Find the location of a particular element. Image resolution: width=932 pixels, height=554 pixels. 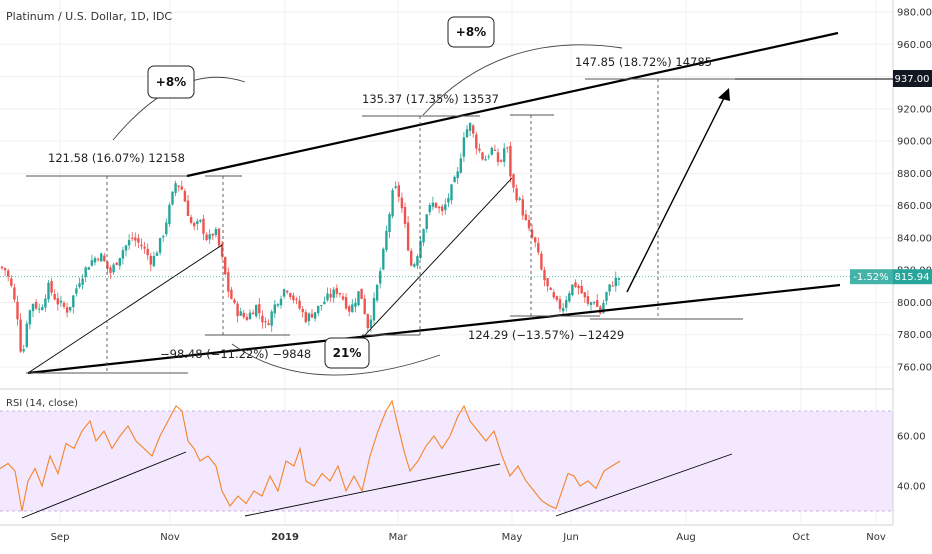

lower-trendline is located at coordinates (434, 329).